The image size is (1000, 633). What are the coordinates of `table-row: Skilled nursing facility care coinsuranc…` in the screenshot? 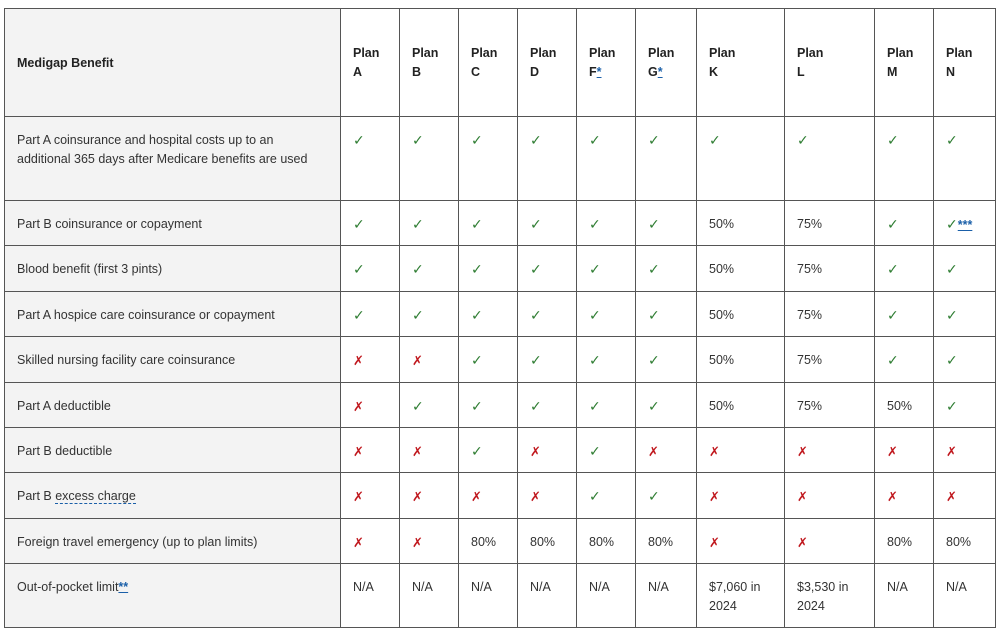 It's located at (500, 359).